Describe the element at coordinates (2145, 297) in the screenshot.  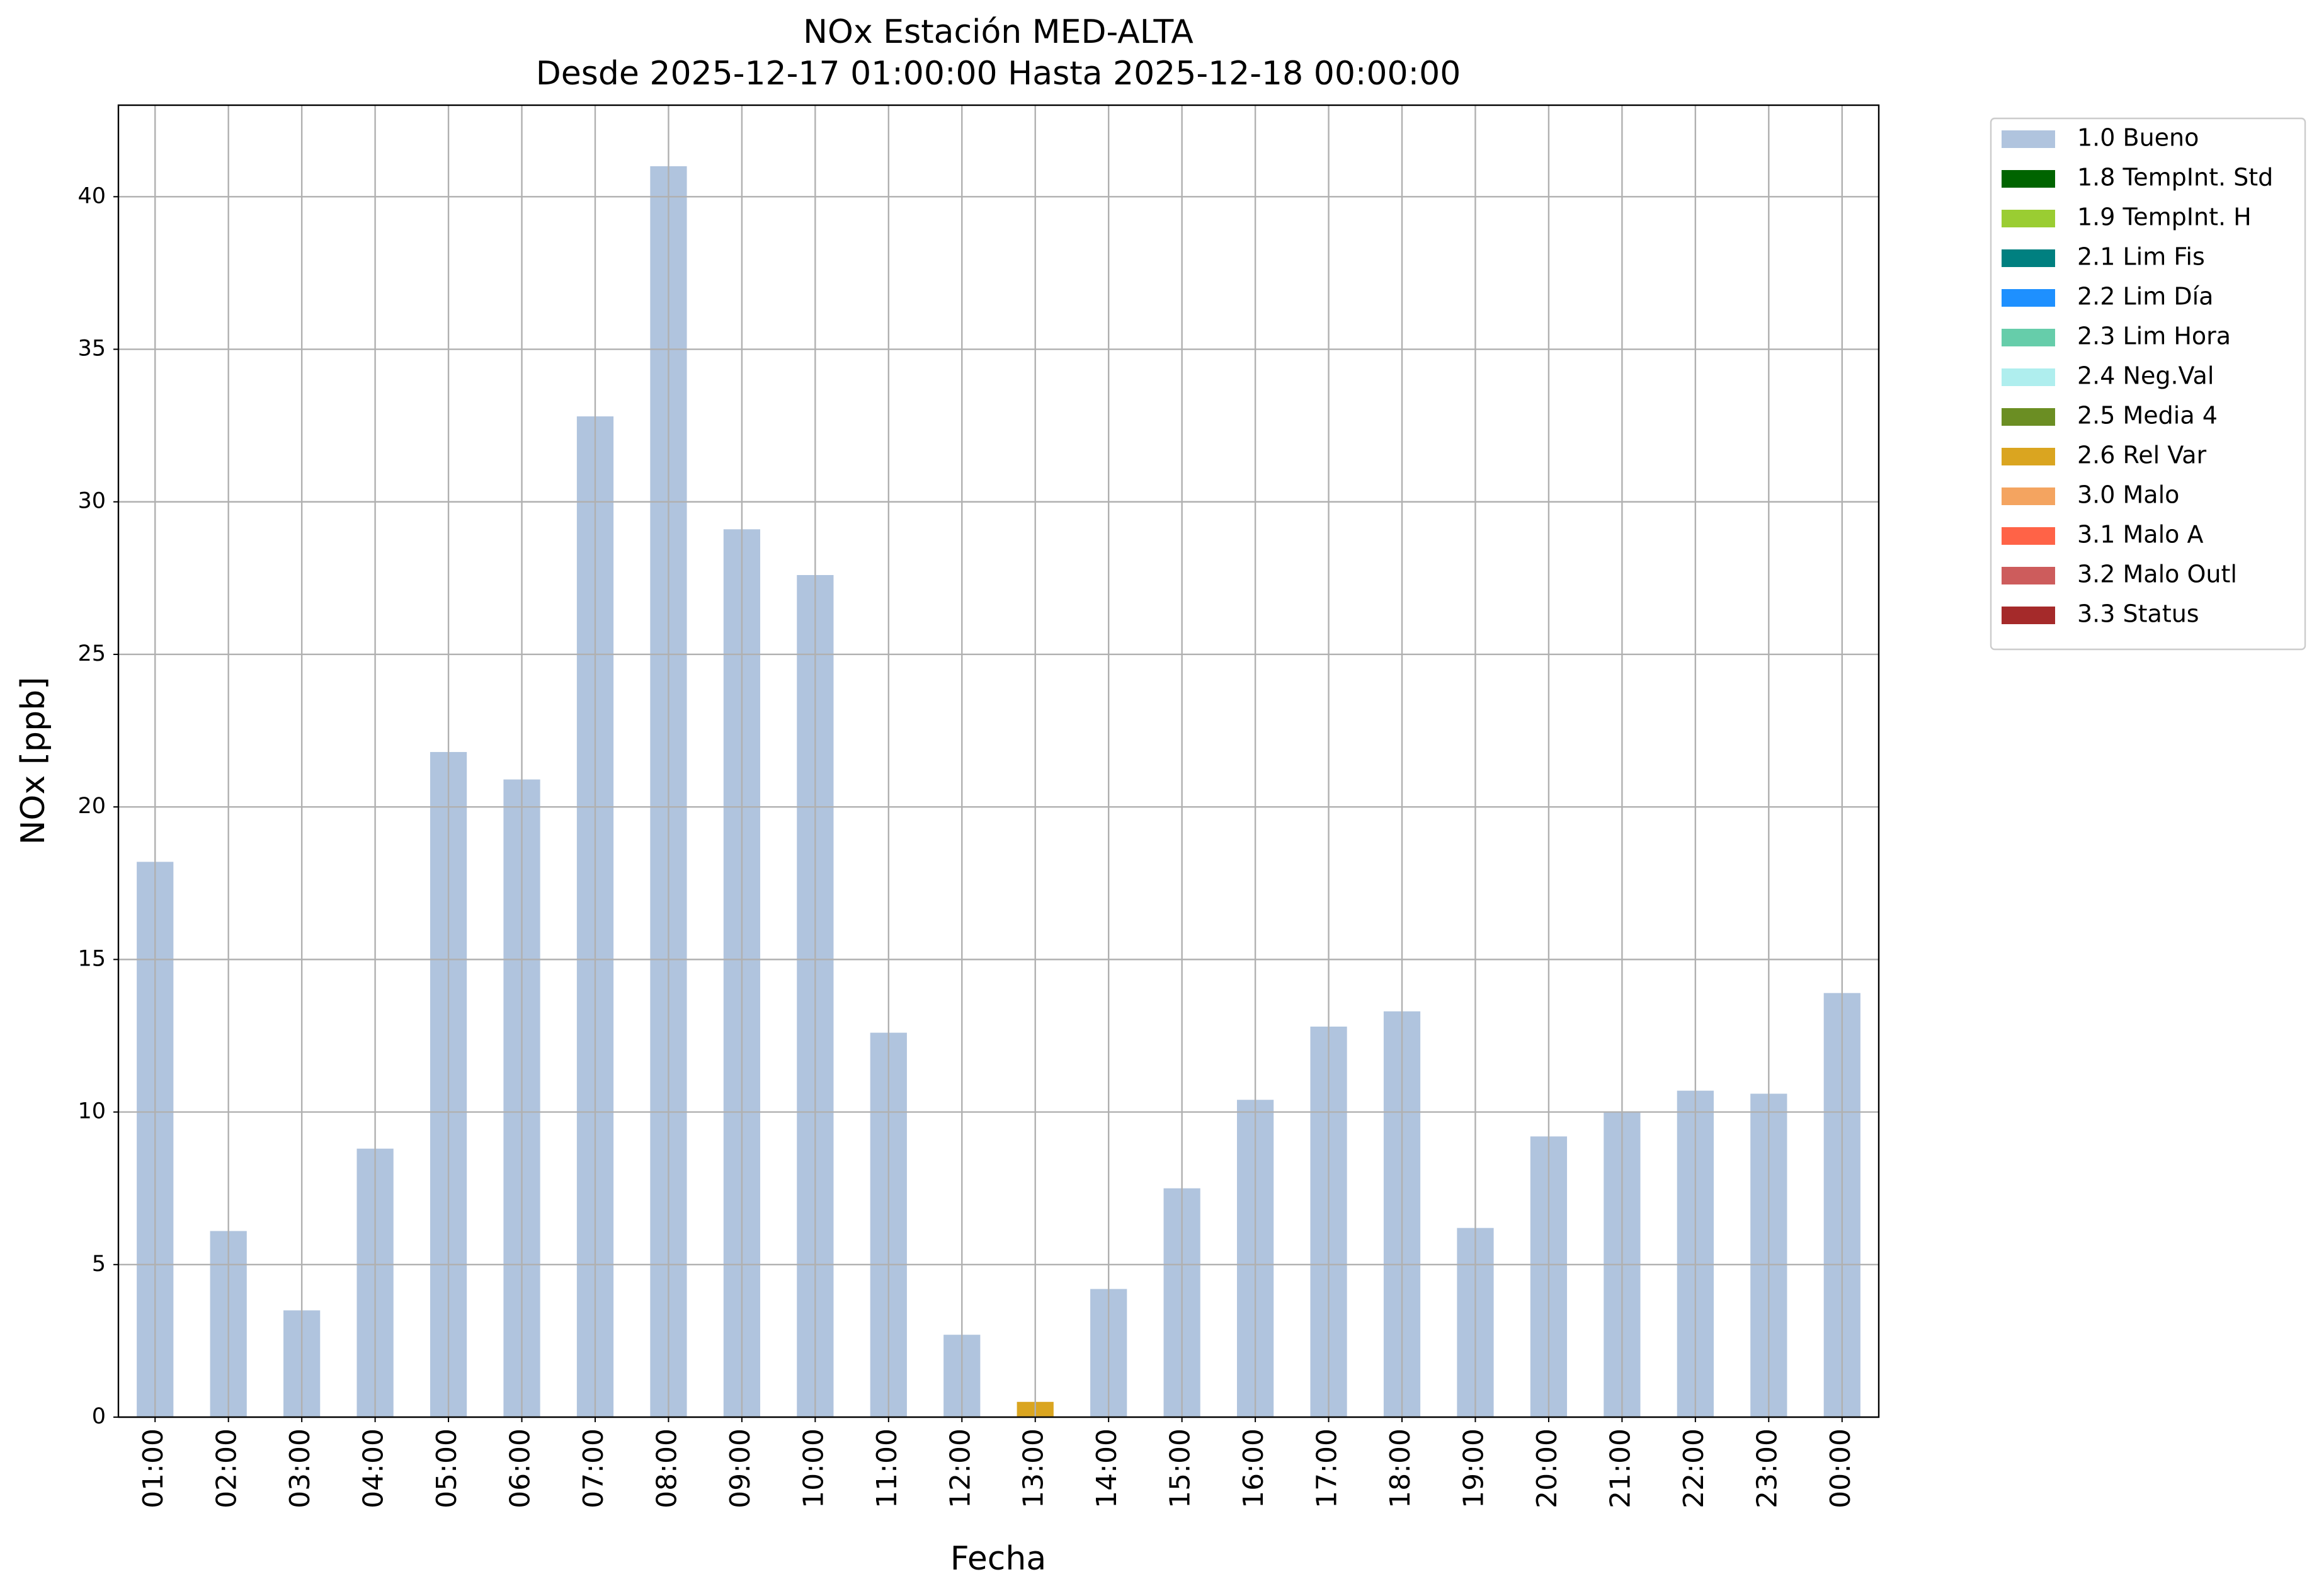
I see `legend-label: 2.2 Lim Día` at that location.